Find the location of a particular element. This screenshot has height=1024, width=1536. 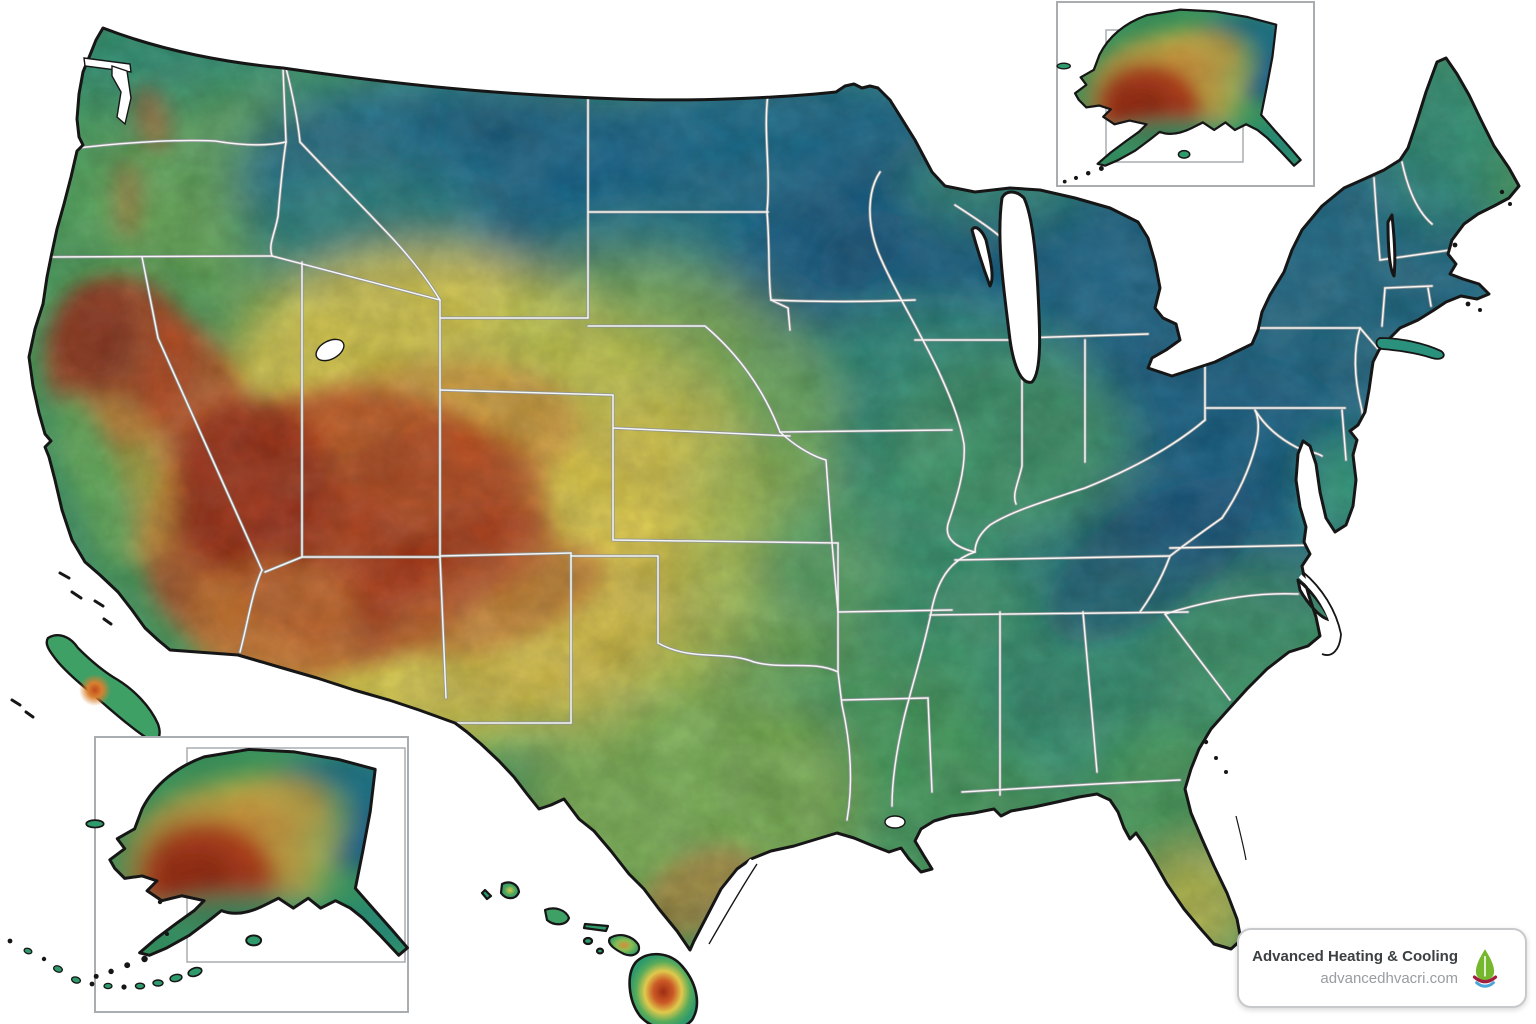

company-website: advancedhvacri.com is located at coordinates (1389, 978).